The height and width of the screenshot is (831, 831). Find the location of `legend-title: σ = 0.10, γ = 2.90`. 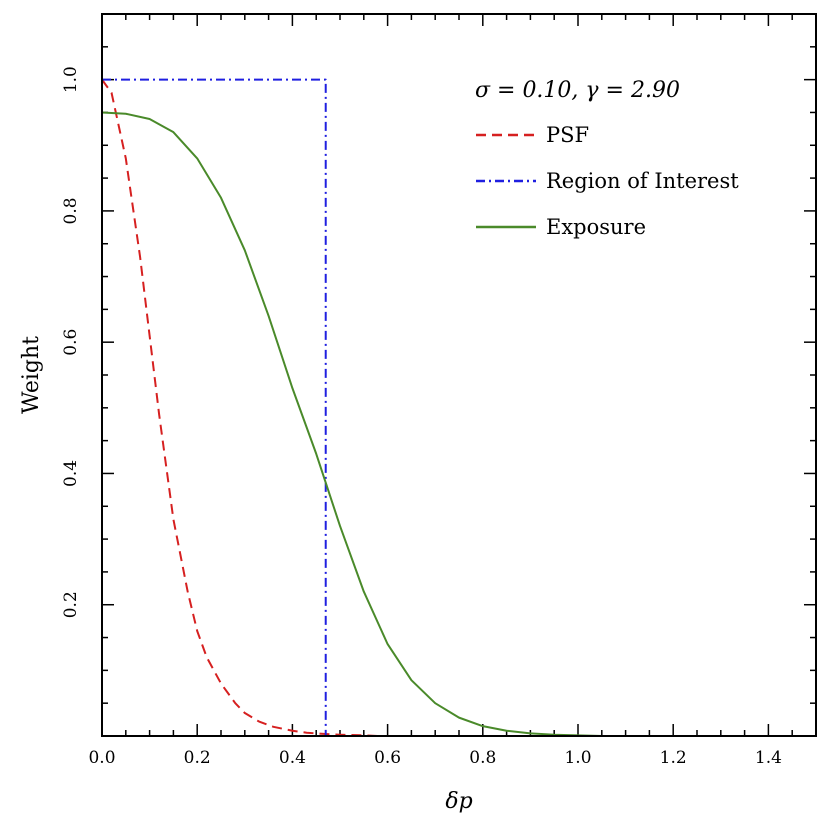

legend-title: σ = 0.10, γ = 2.90 is located at coordinates (577, 90).